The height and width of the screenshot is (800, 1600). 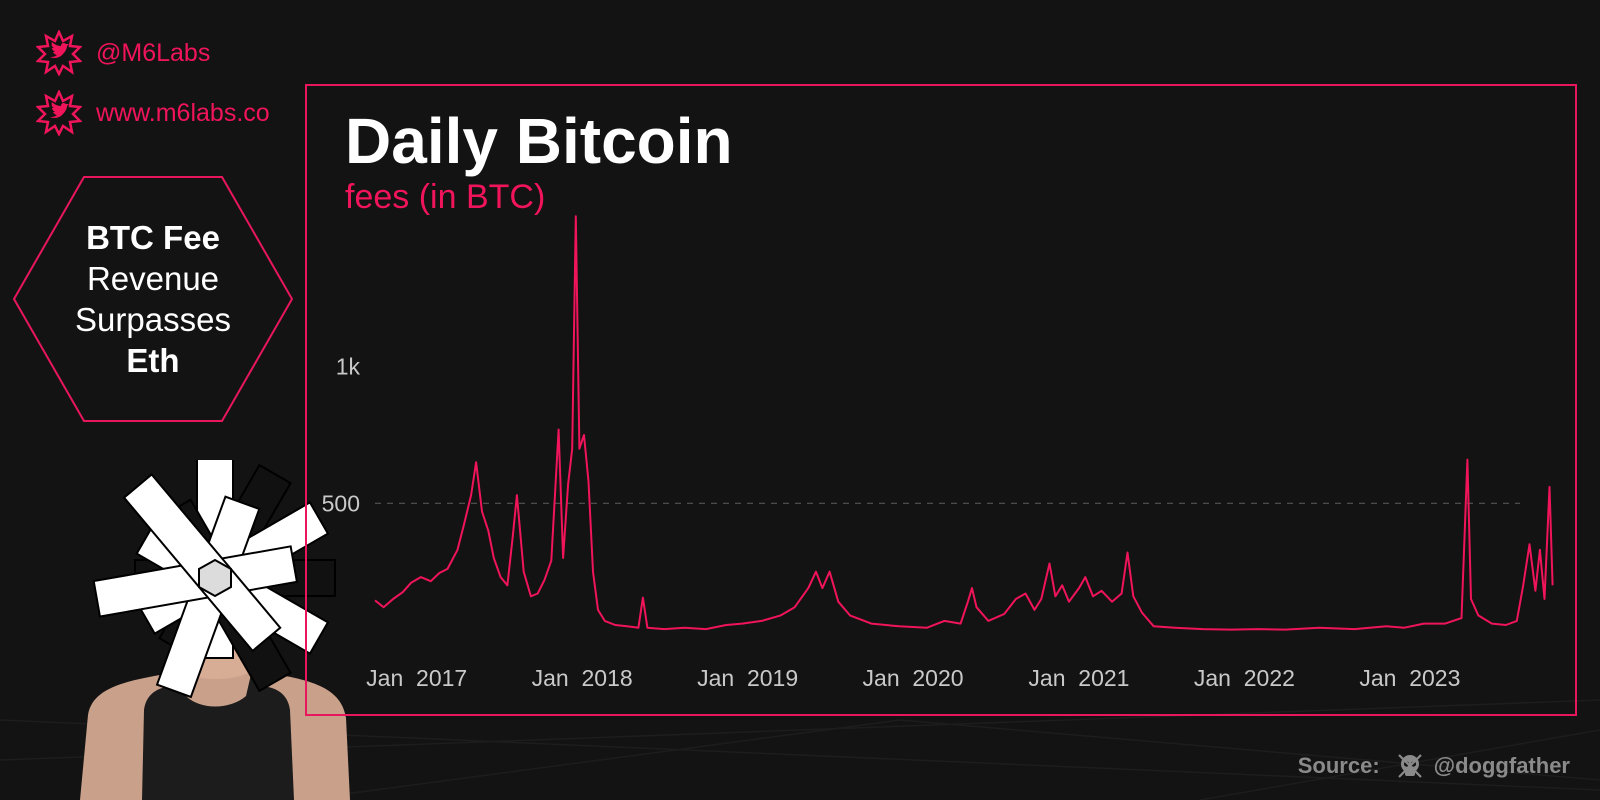 I want to click on x-tick-label: Jan 2017, so click(x=416, y=678).